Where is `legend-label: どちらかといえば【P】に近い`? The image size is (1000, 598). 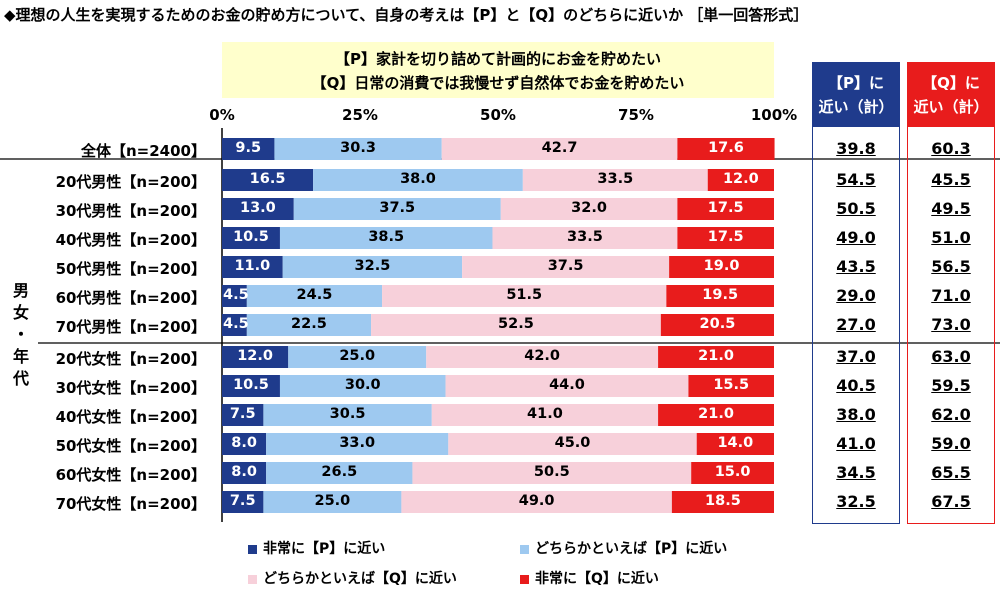
legend-label: どちらかといえば【P】に近い is located at coordinates (631, 549).